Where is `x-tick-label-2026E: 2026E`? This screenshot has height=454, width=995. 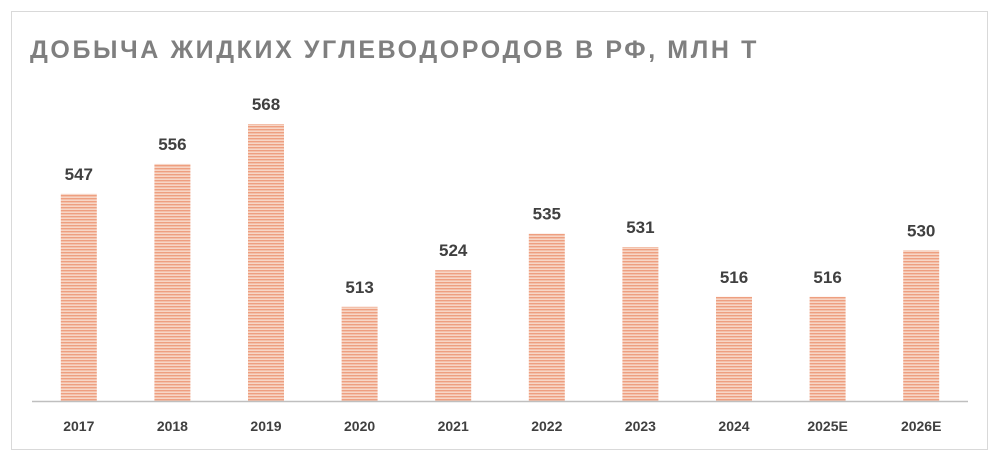
x-tick-label-2026E: 2026E is located at coordinates (921, 426).